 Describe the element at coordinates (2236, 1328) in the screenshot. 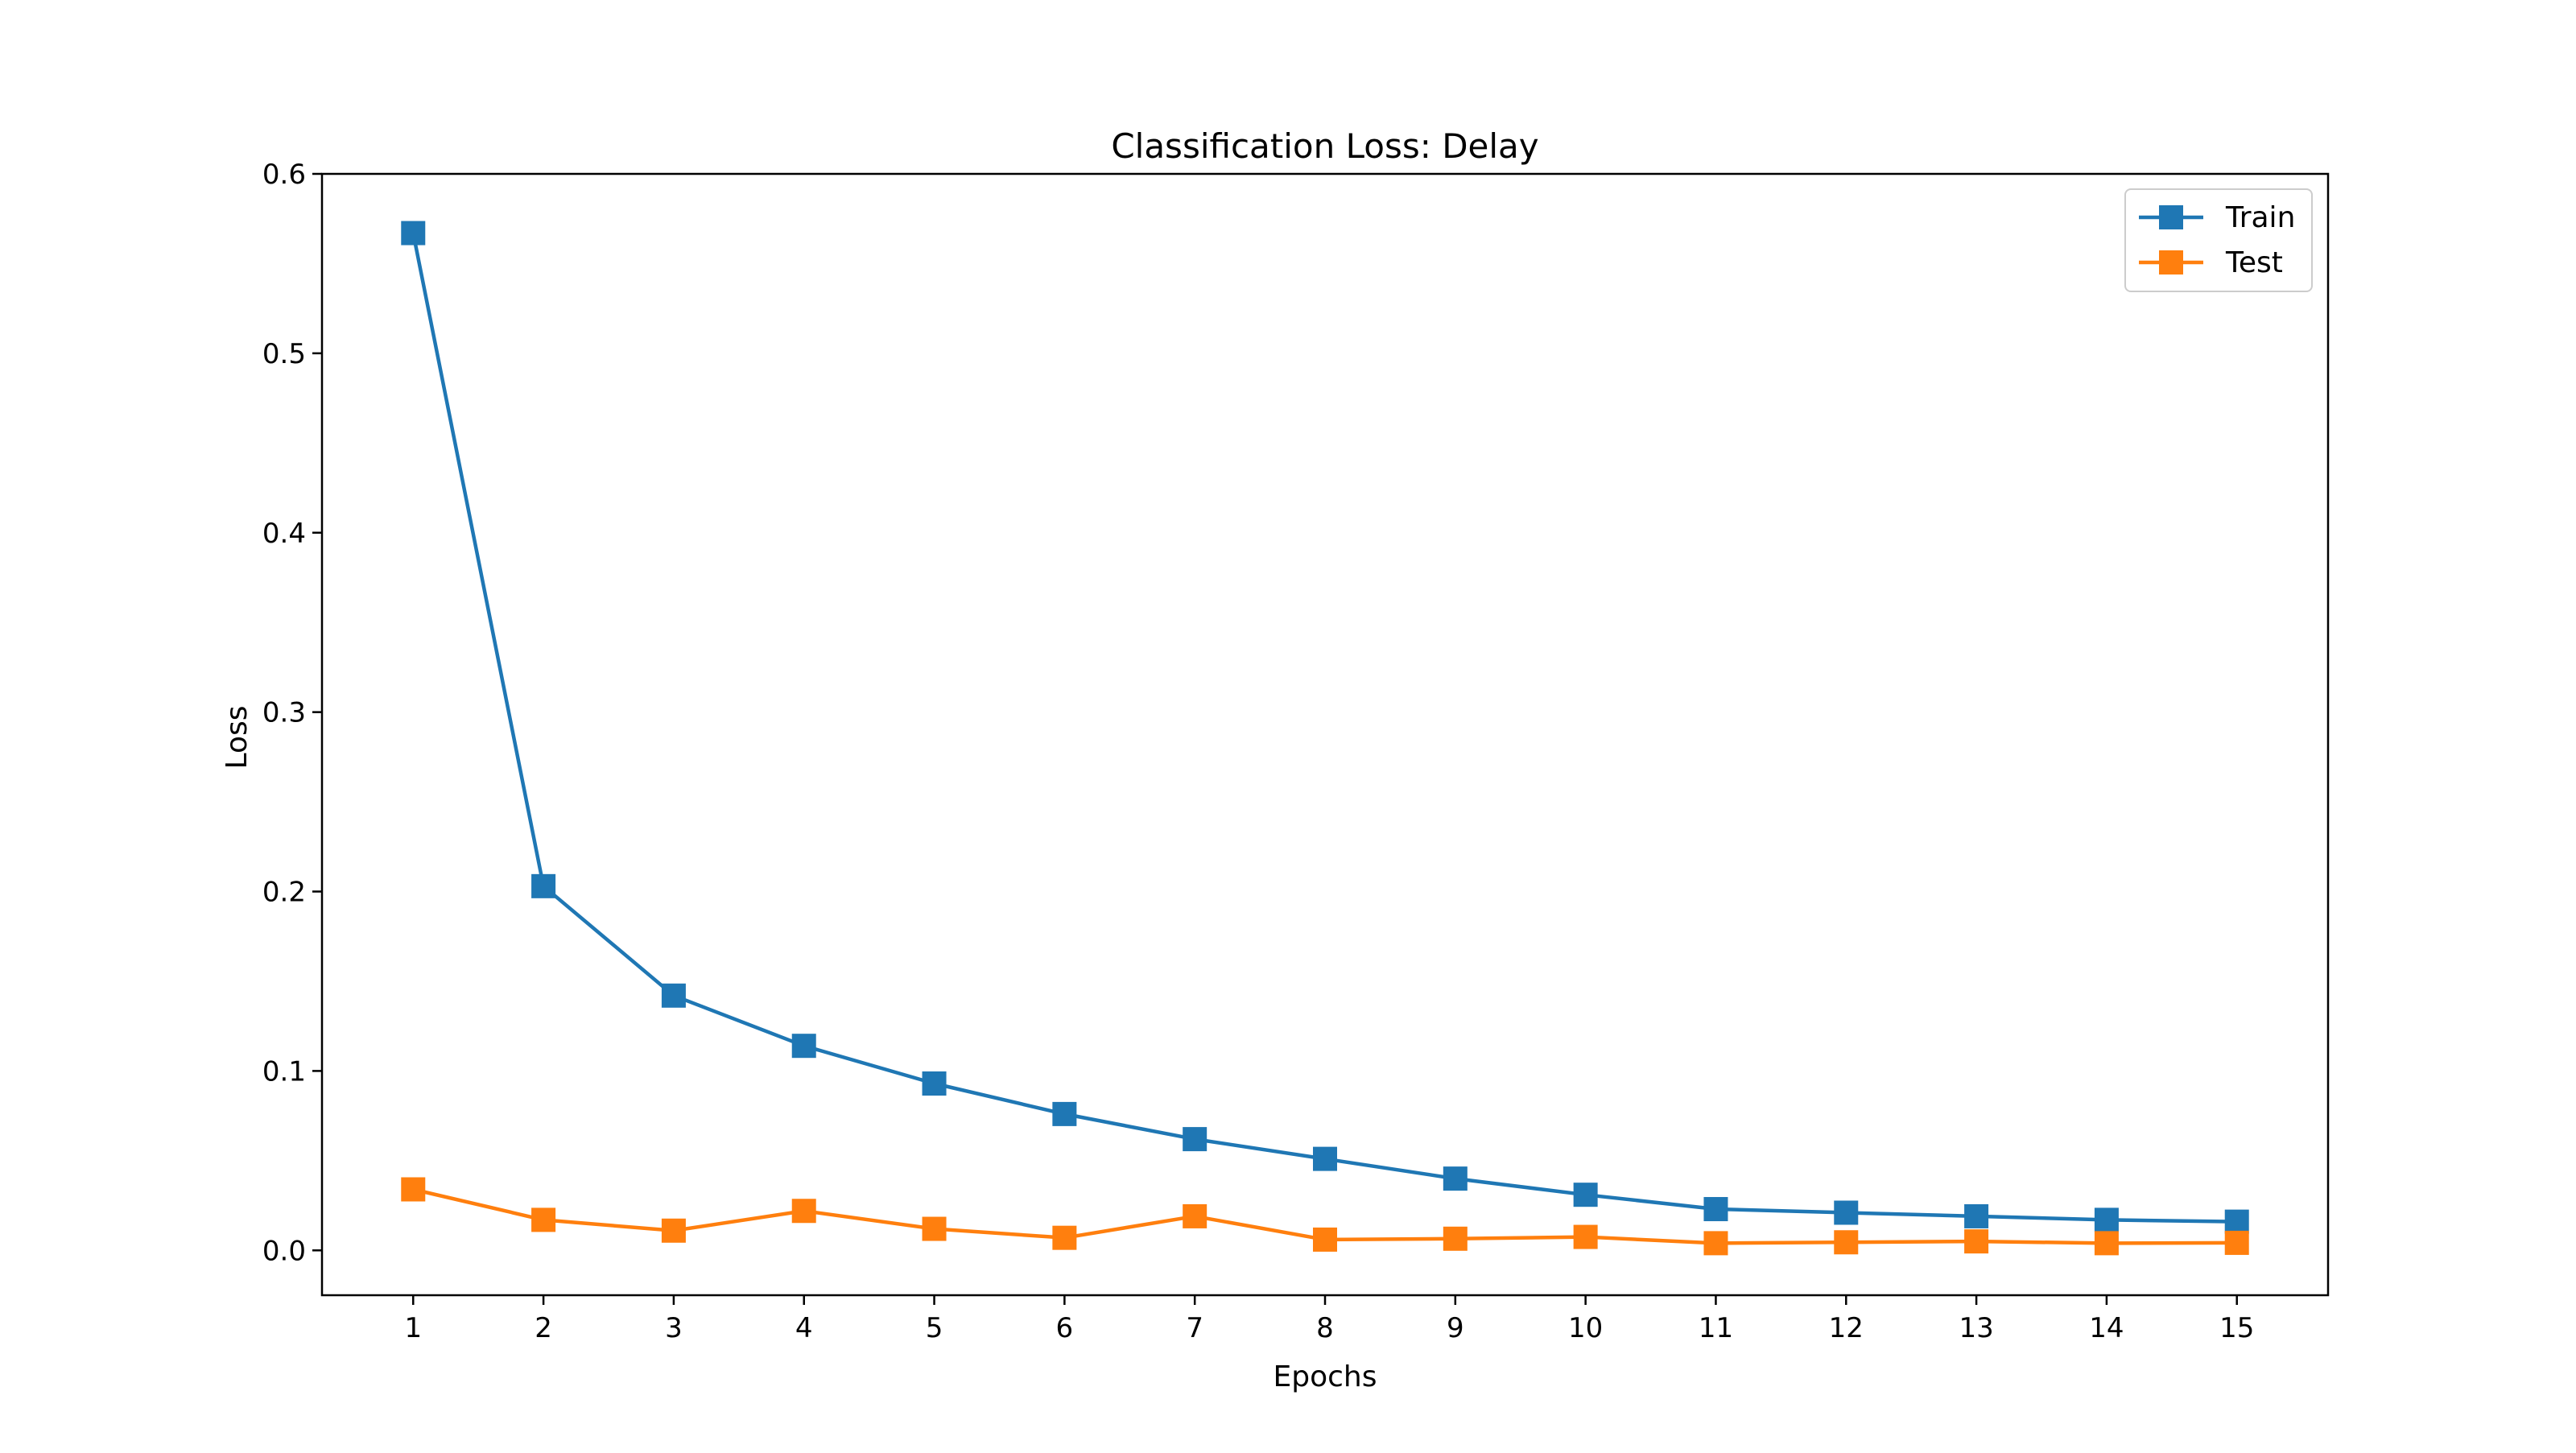

I see `x-tick-label: 15` at that location.